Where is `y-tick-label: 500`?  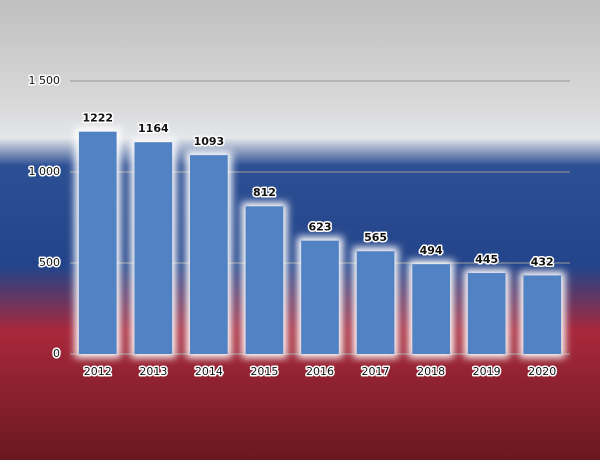
y-tick-label: 500 is located at coordinates (49, 262).